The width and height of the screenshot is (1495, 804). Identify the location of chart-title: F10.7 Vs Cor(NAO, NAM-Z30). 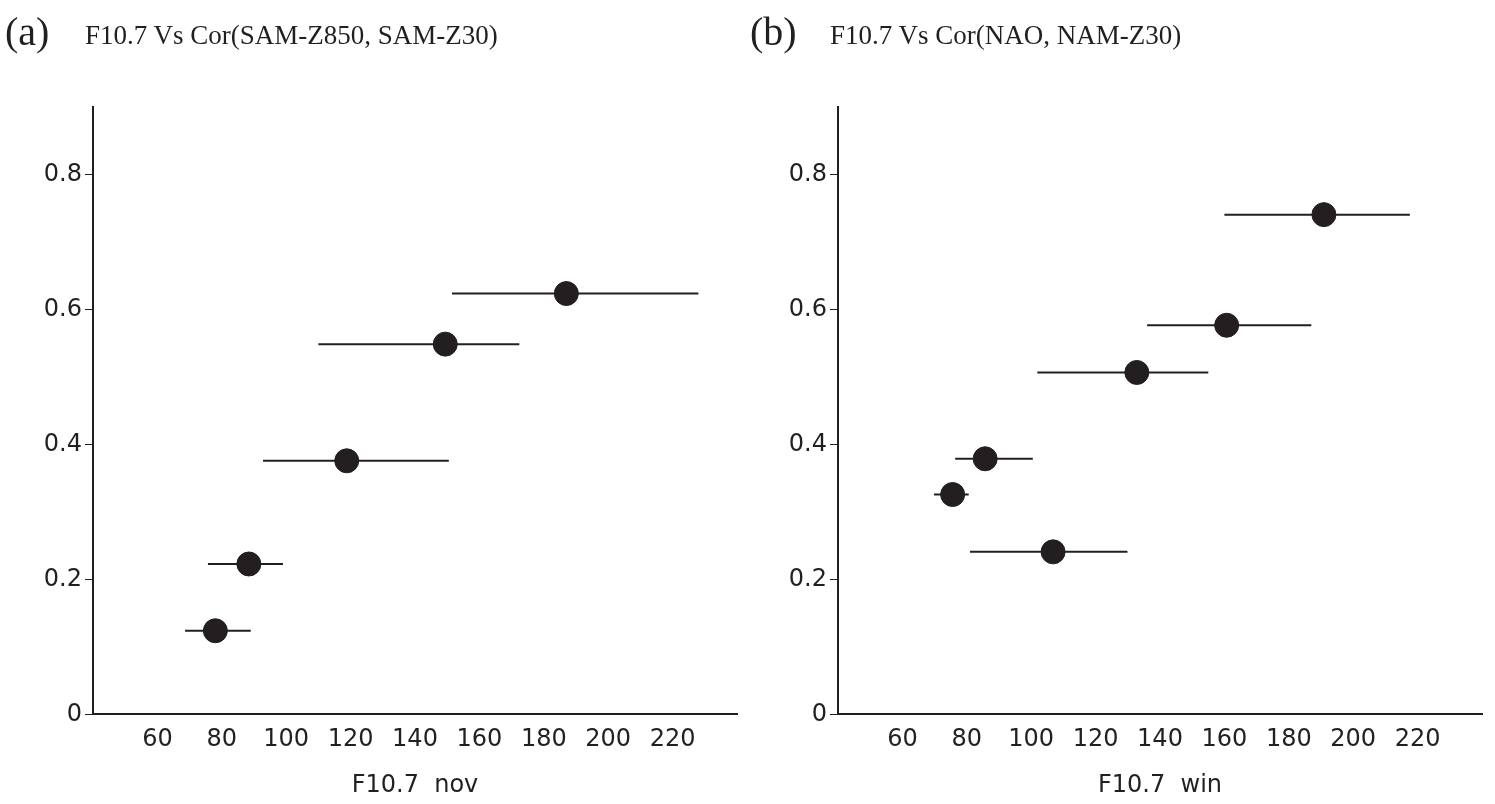
(1006, 35).